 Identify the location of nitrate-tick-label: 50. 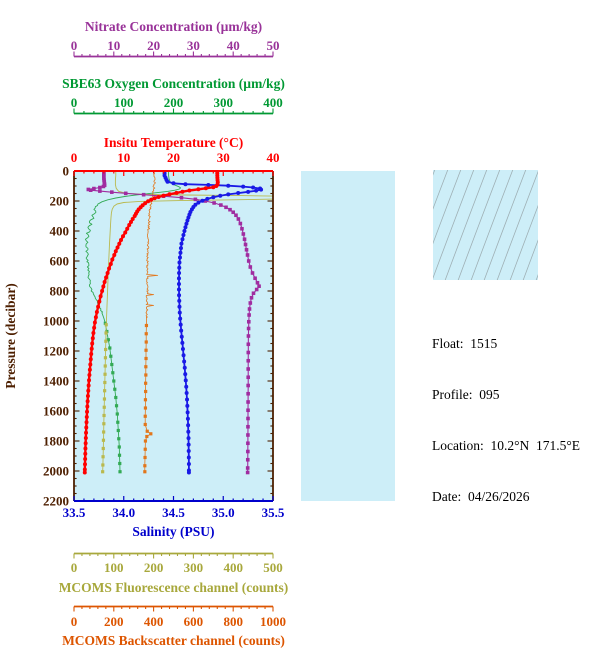
(273, 45).